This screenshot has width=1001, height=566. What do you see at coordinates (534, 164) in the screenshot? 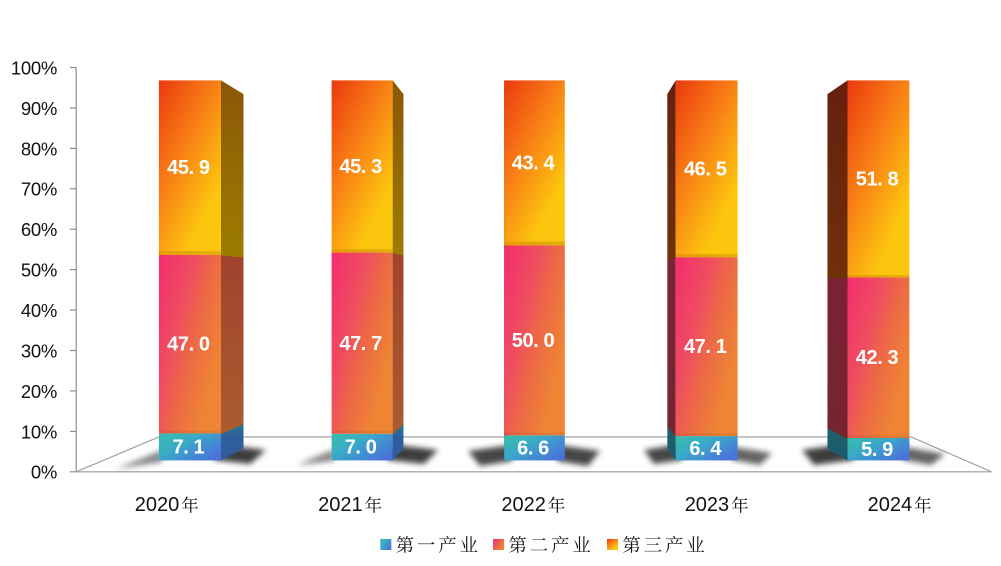
I see `svg-text: 43. 4` at bounding box center [534, 164].